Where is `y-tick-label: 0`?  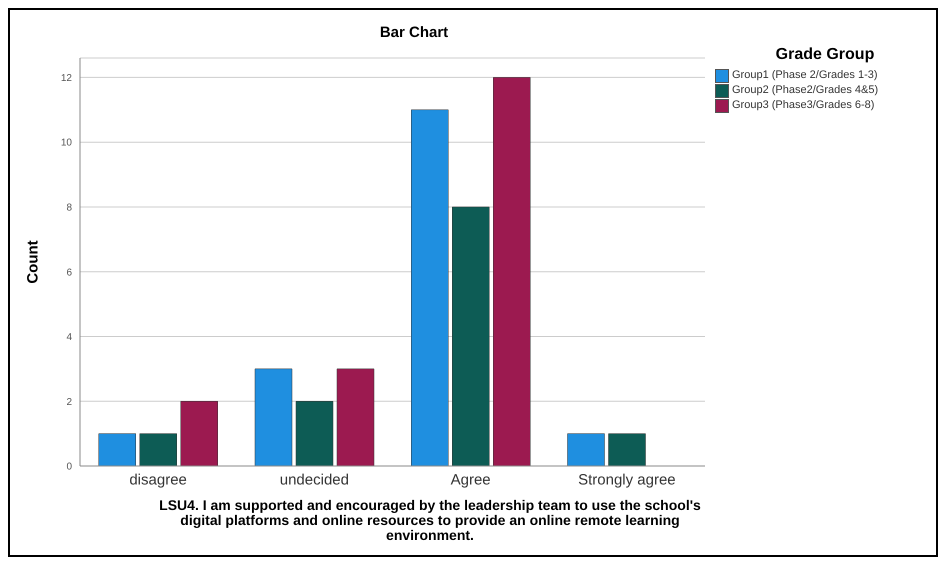
y-tick-label: 0 is located at coordinates (69, 467).